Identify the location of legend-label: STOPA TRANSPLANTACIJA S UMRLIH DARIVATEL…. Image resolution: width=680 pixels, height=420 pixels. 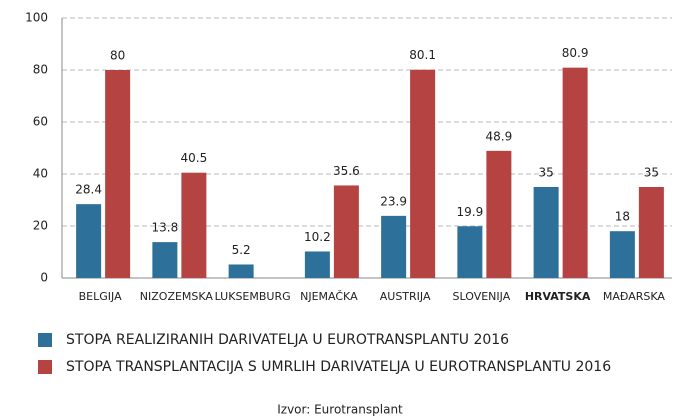
(338, 367).